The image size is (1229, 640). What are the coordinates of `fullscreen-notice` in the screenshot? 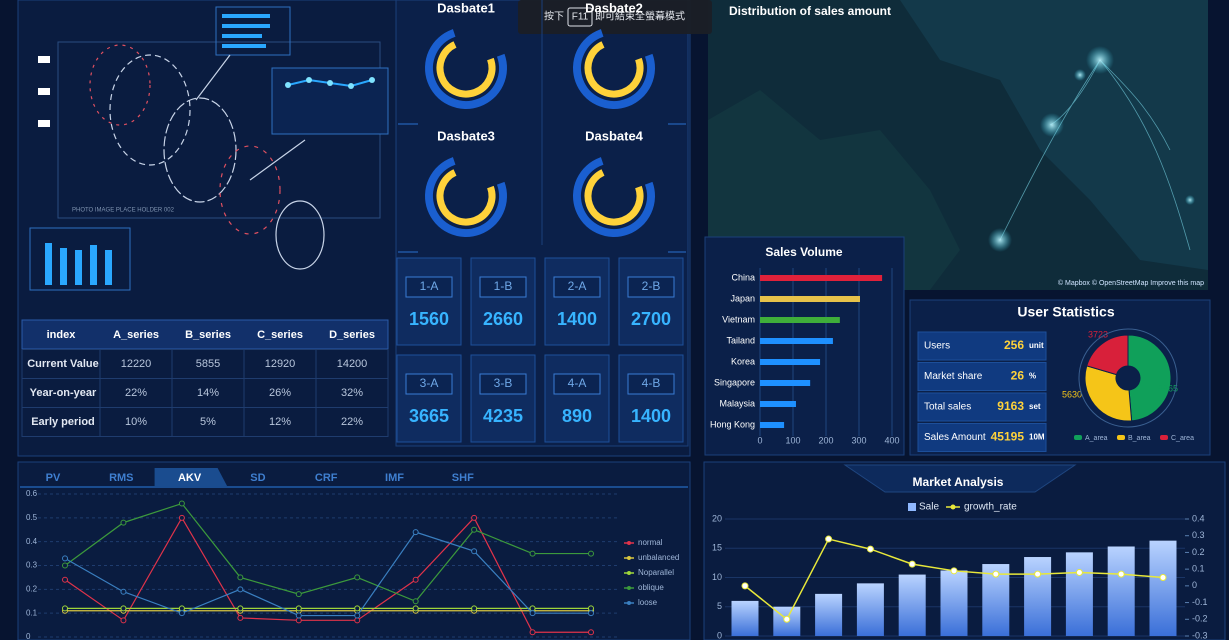 It's located at (615, 17).